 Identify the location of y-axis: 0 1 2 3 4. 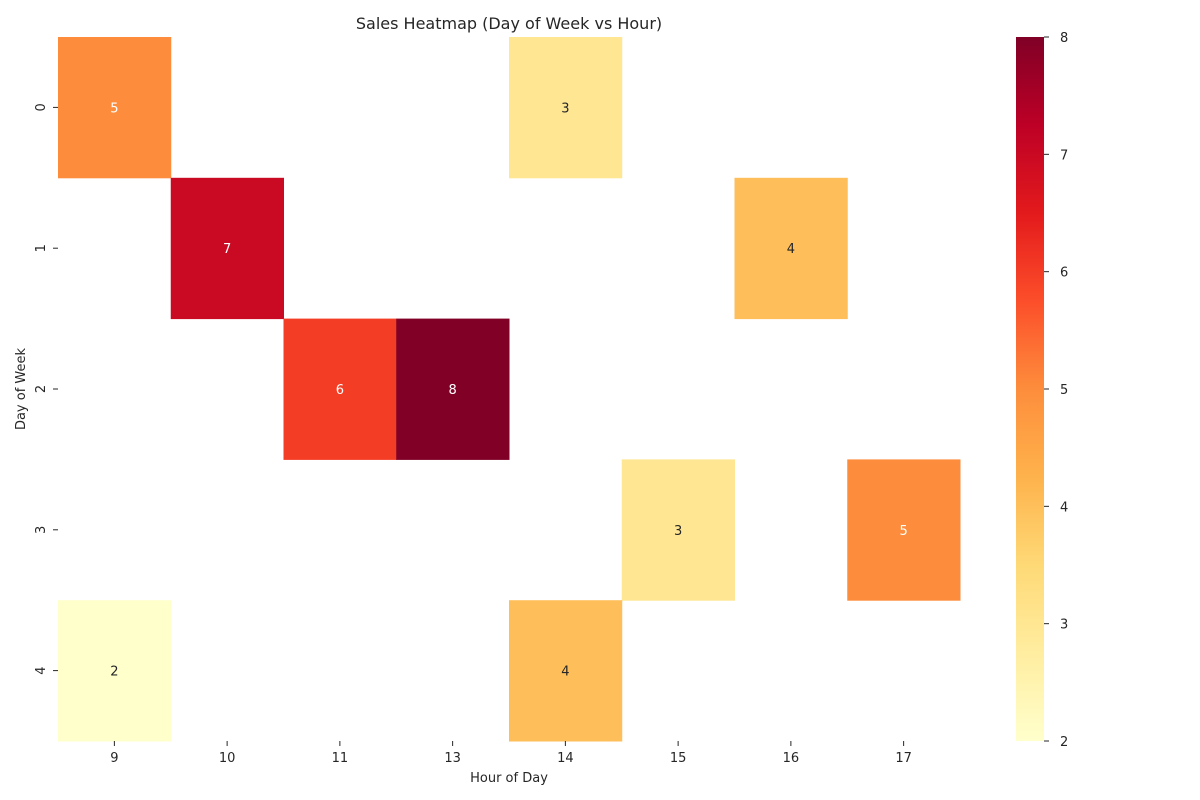
(46, 389).